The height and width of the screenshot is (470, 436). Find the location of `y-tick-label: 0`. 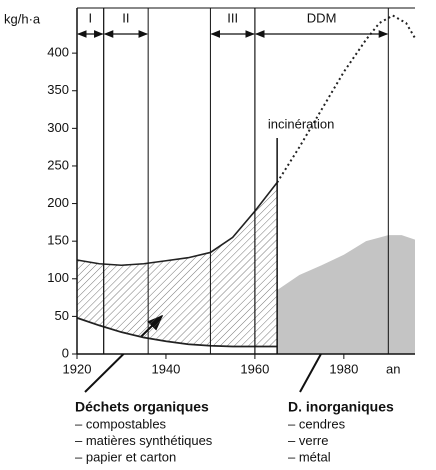

y-tick-label: 0 is located at coordinates (65, 352).